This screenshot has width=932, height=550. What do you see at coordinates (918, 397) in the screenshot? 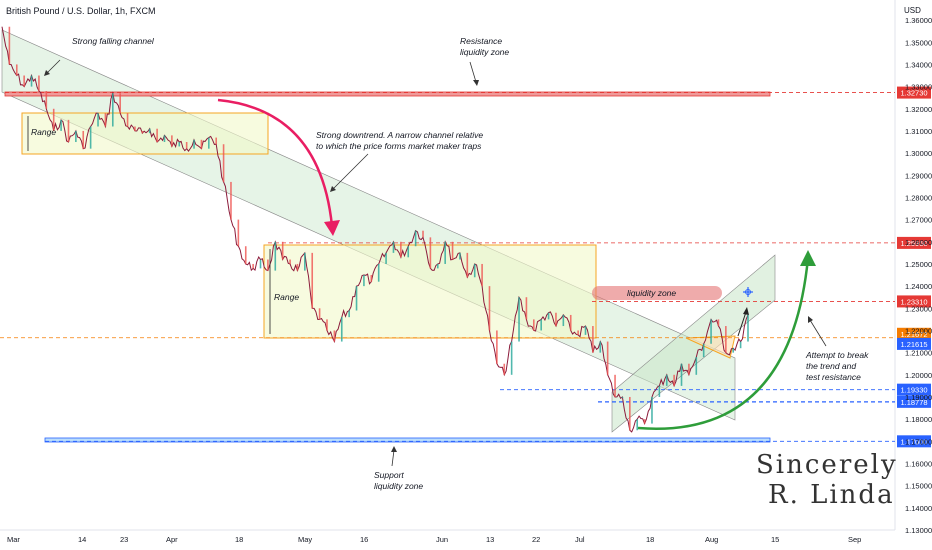
I see `y-tick-label: 1.19000` at bounding box center [918, 397].